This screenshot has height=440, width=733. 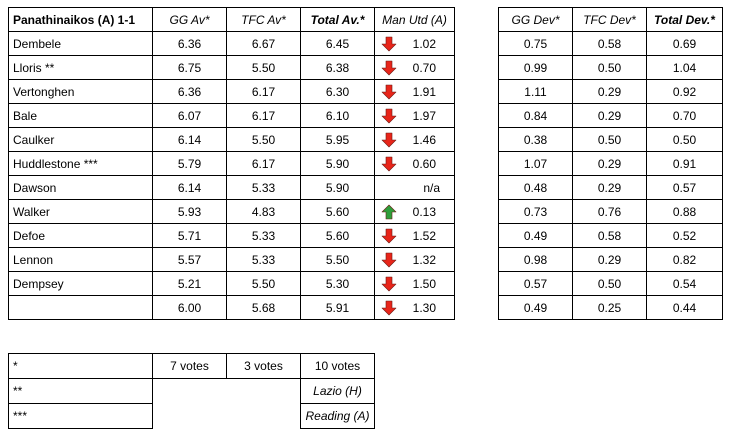 I want to click on deviation-row: 0.38 0.50 0.50, so click(x=610, y=139).